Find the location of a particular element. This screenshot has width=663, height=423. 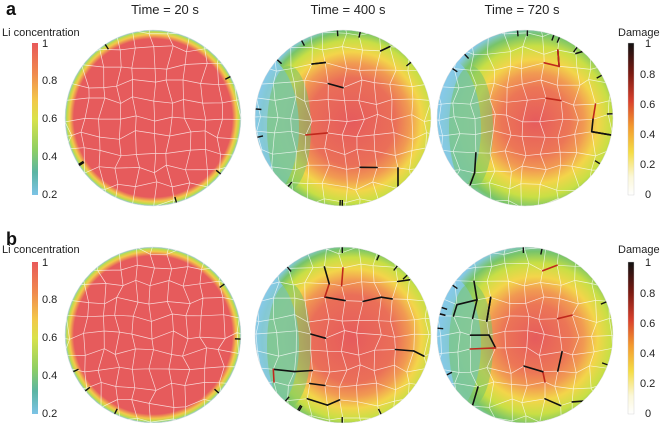

concentration-field is located at coordinates (153, 335).